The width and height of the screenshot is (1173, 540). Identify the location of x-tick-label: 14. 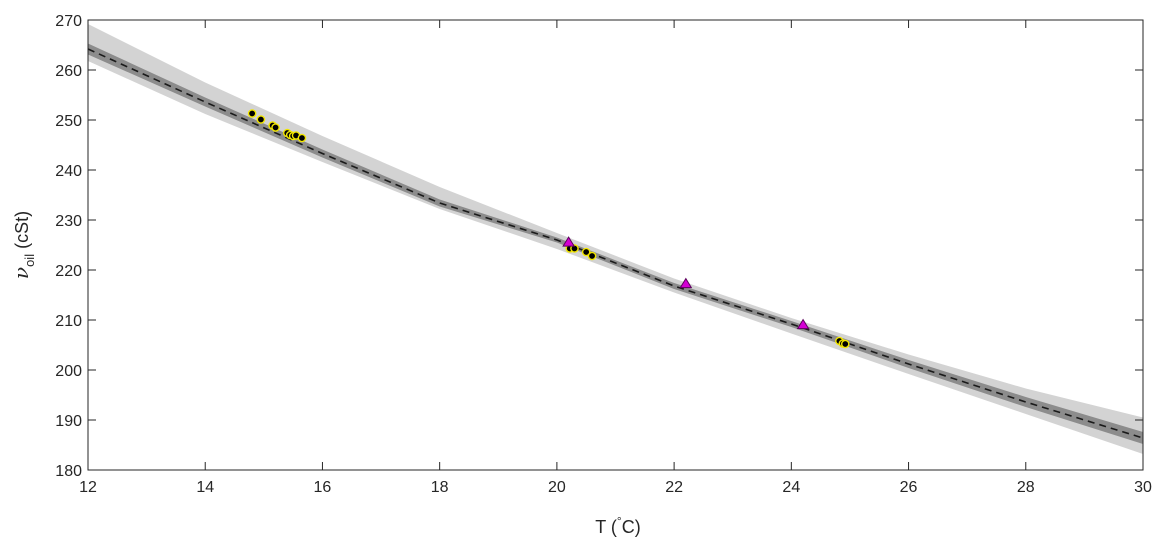
(205, 487).